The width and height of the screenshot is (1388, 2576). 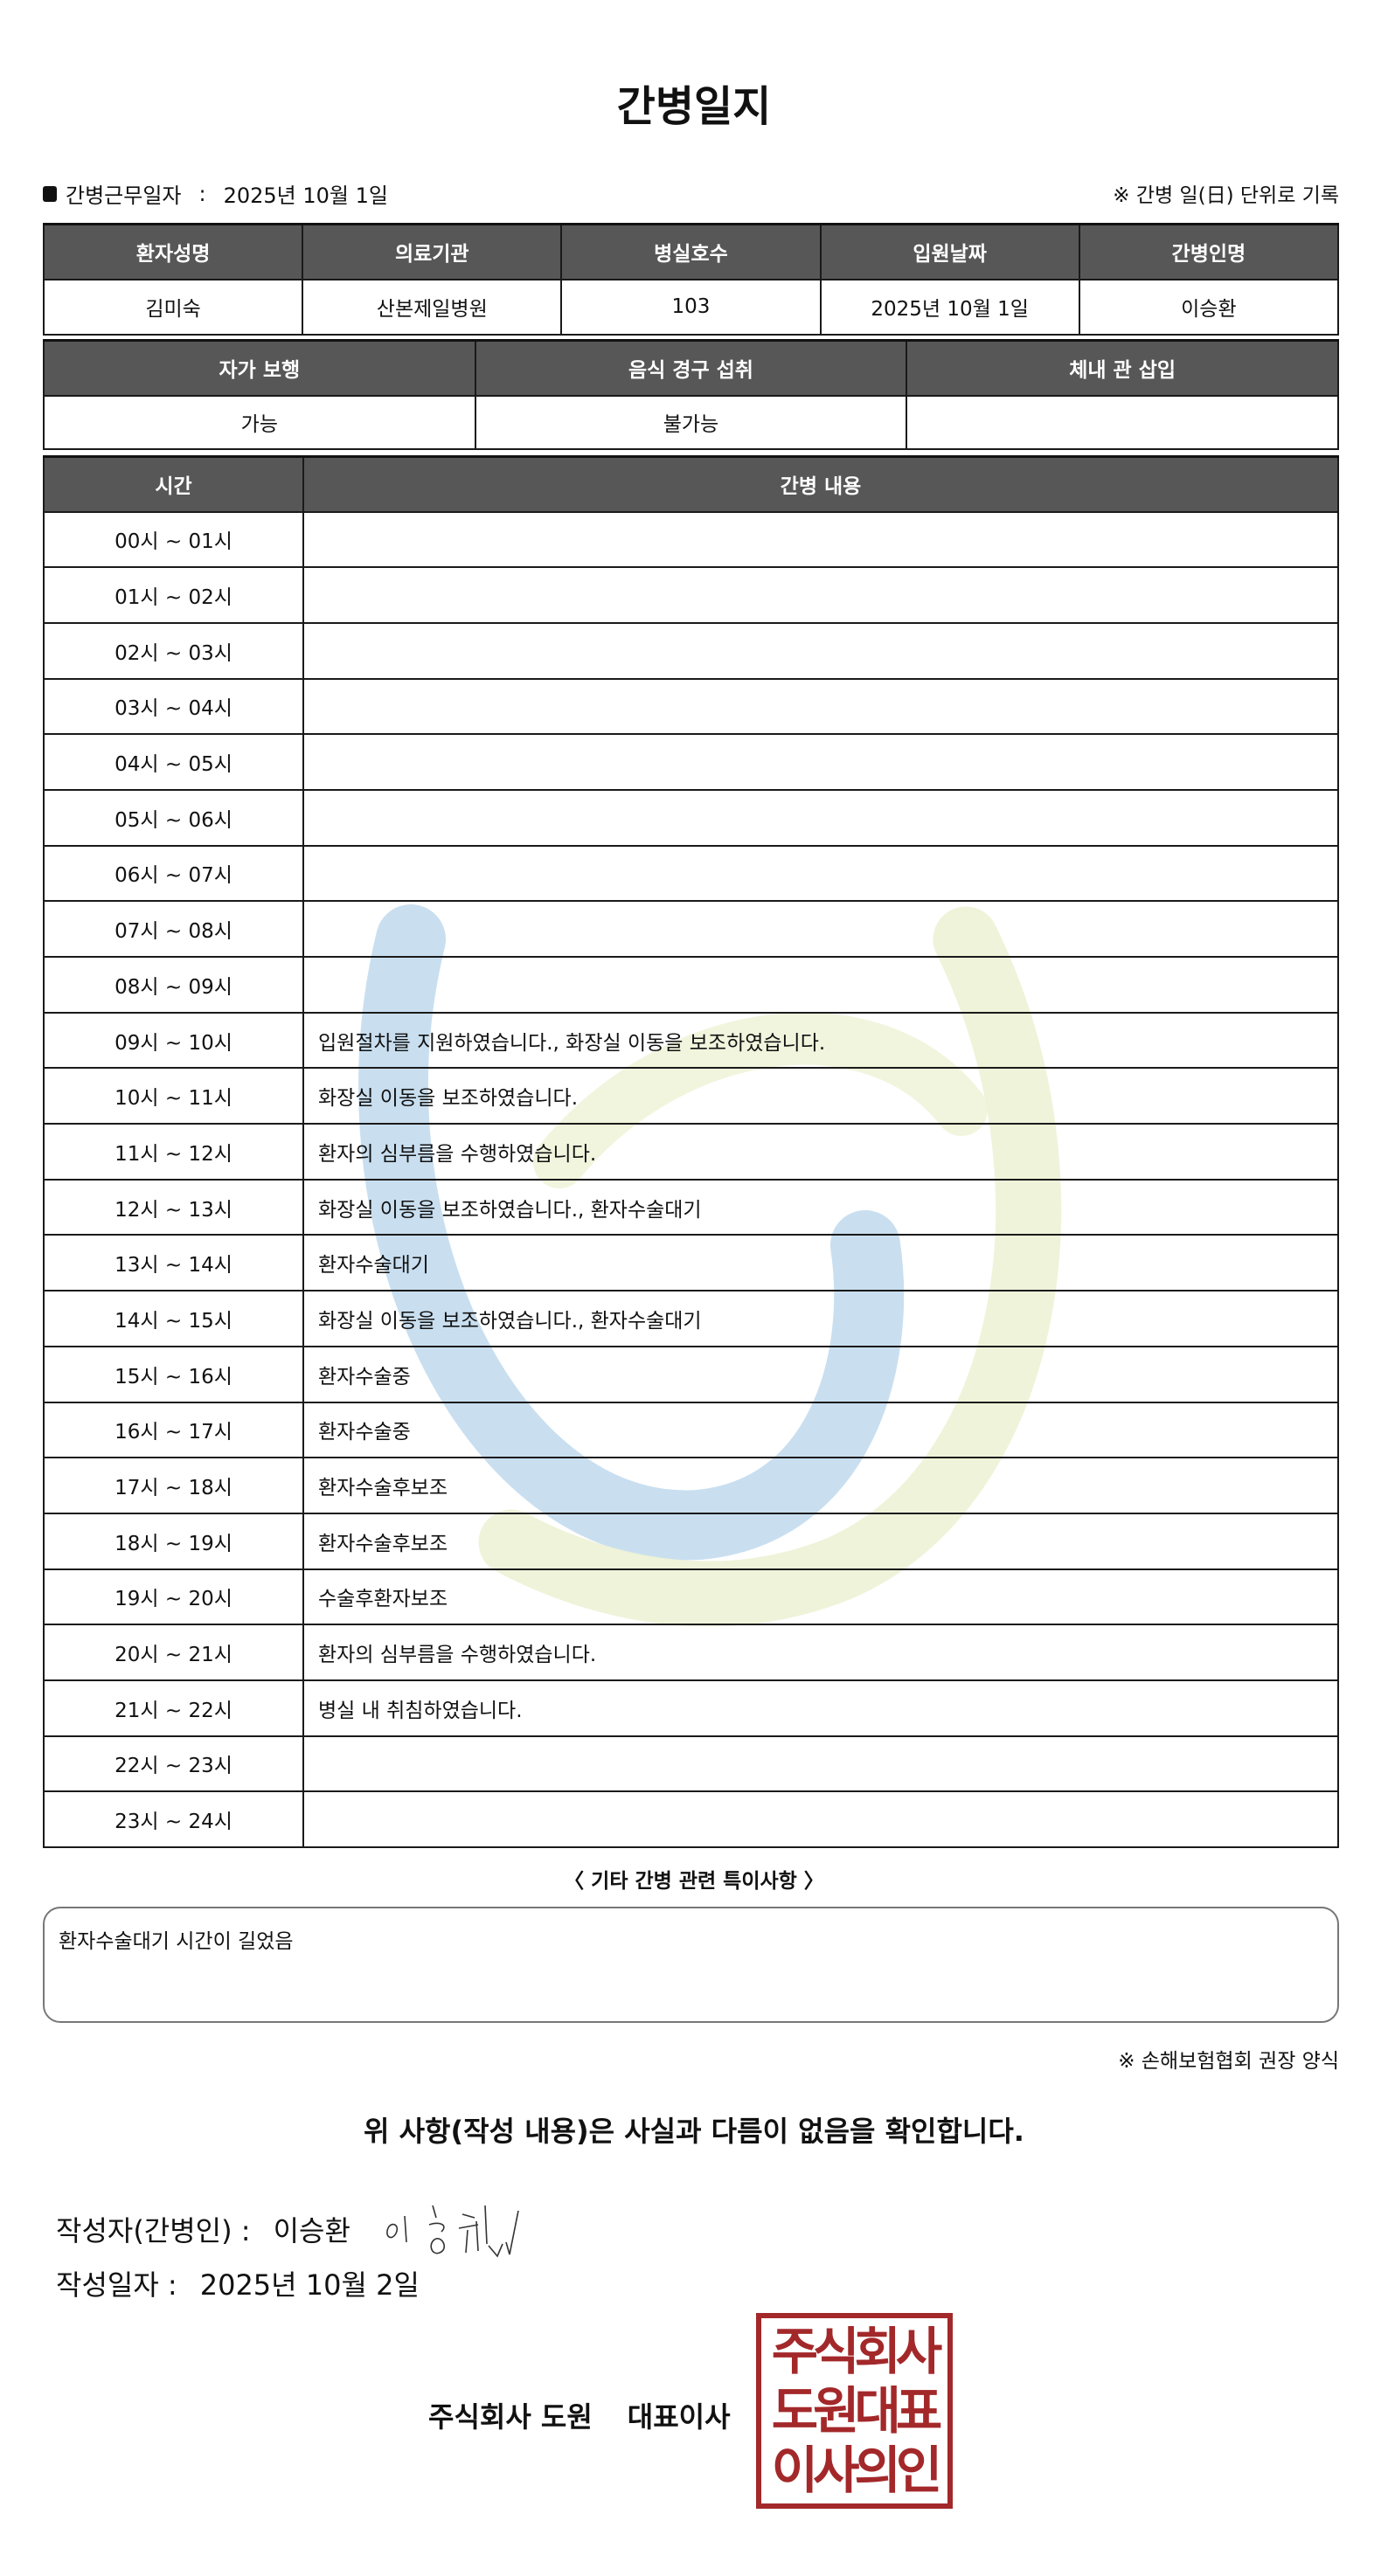 I want to click on table-row: 22시 ~ 23시, so click(x=691, y=1764).